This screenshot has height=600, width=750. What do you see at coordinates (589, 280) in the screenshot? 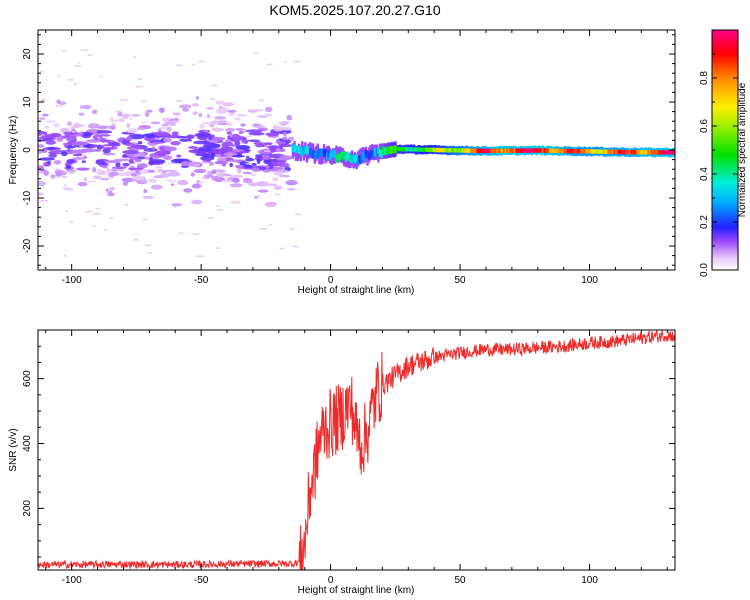
I see `x-tick-label: 100` at bounding box center [589, 280].